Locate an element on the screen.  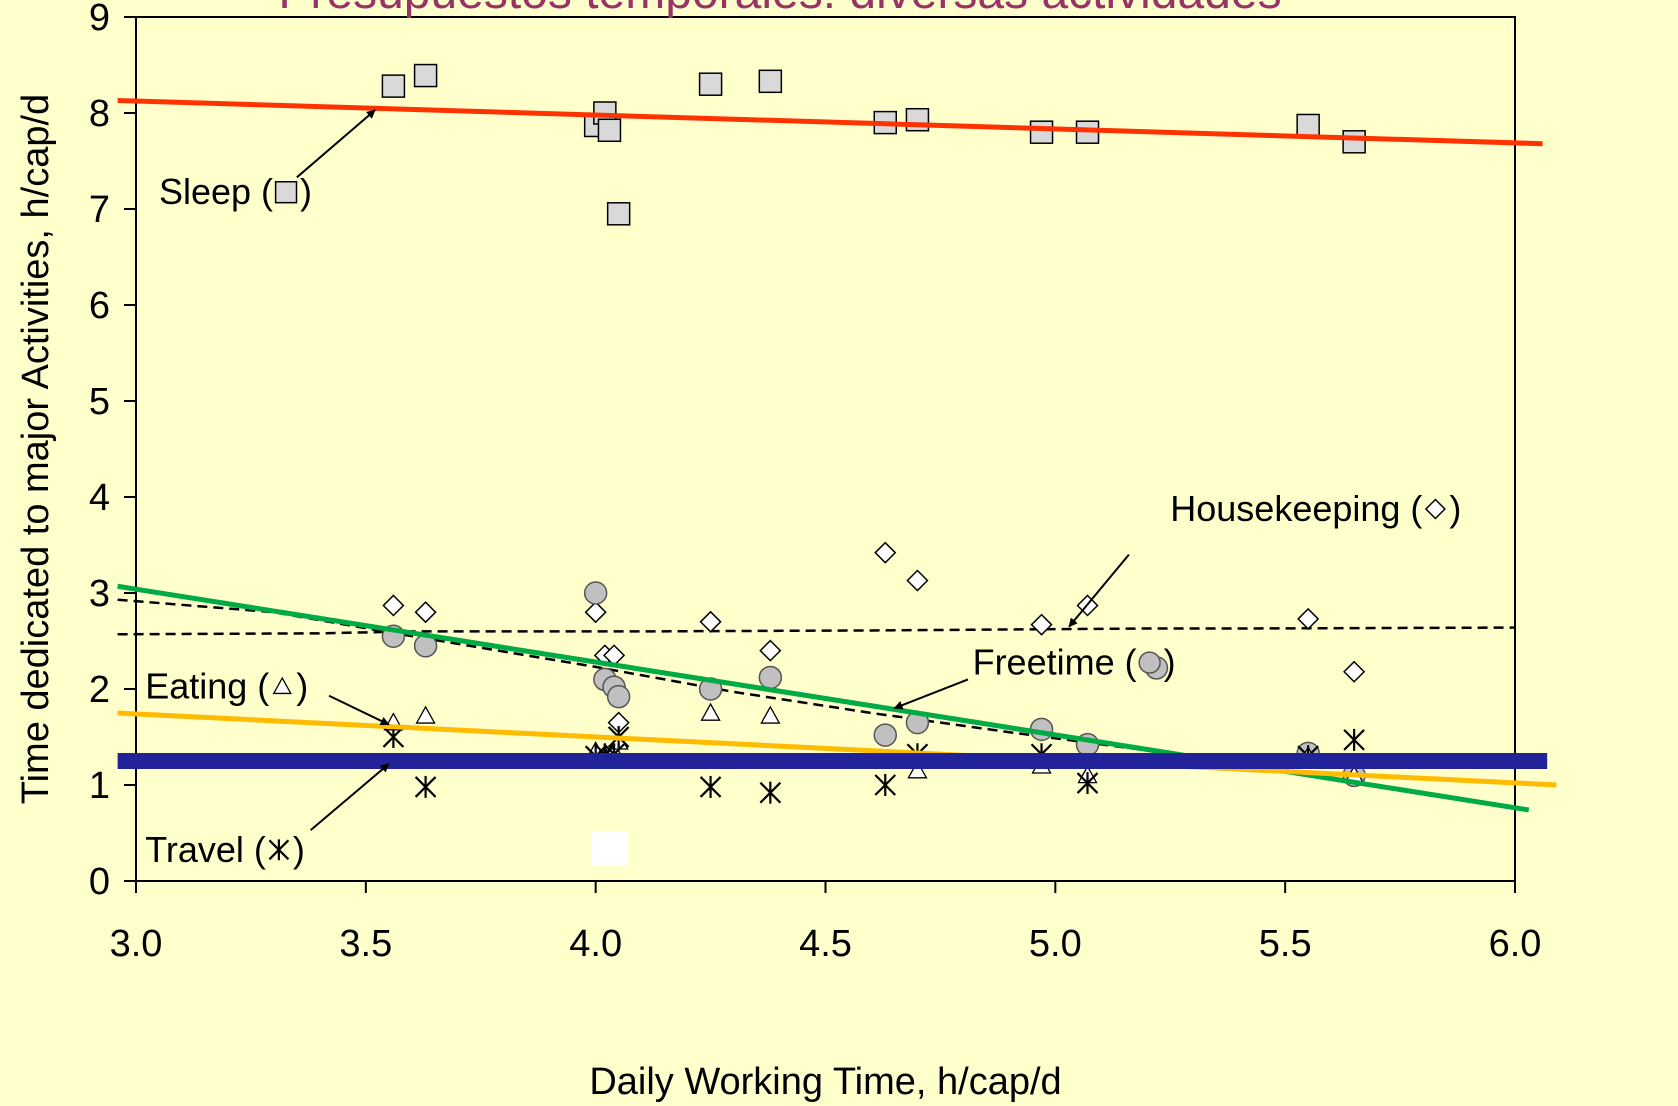
x-tick-label: 5.0 is located at coordinates (1055, 944).